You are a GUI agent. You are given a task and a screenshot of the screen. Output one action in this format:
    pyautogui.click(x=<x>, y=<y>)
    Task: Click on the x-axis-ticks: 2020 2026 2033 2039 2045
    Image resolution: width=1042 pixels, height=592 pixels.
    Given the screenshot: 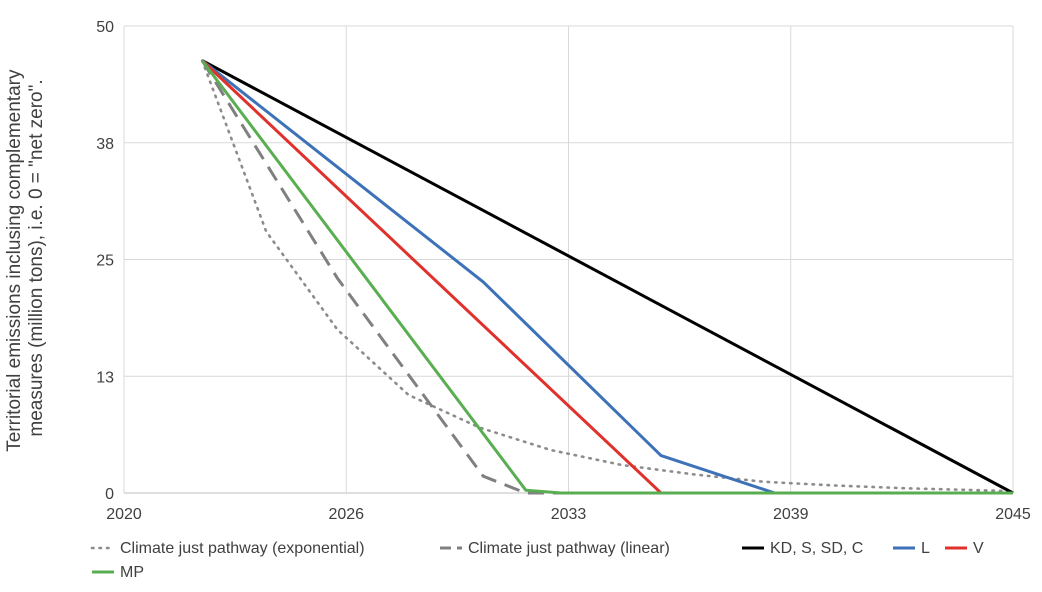 What is the action you would take?
    pyautogui.click(x=568, y=514)
    